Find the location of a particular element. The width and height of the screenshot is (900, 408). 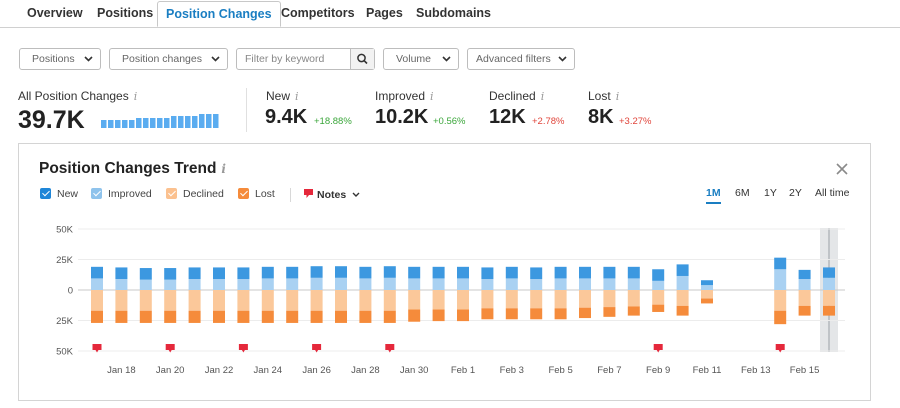

legend-improved: Improved is located at coordinates (121, 194).